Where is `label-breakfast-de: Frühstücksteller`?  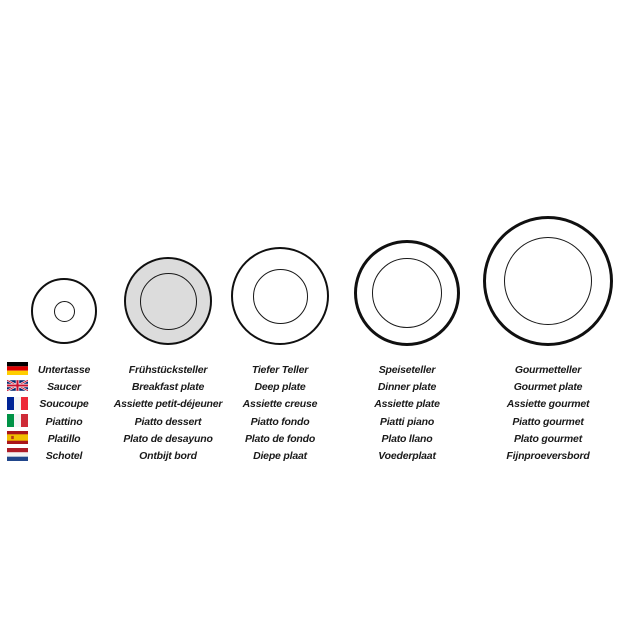 label-breakfast-de: Frühstücksteller is located at coordinates (168, 369).